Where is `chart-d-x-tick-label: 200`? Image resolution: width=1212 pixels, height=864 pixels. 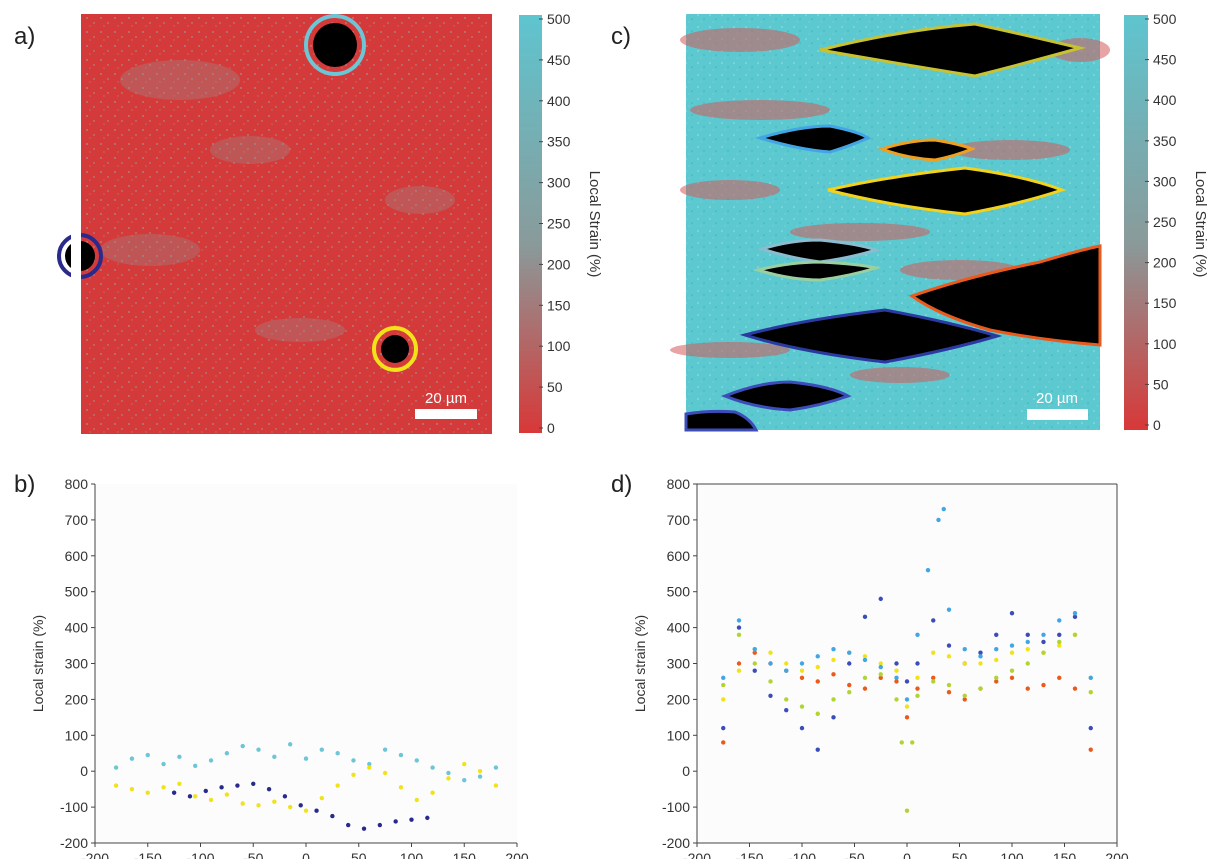 chart-d-x-tick-label: 200 is located at coordinates (1117, 854).